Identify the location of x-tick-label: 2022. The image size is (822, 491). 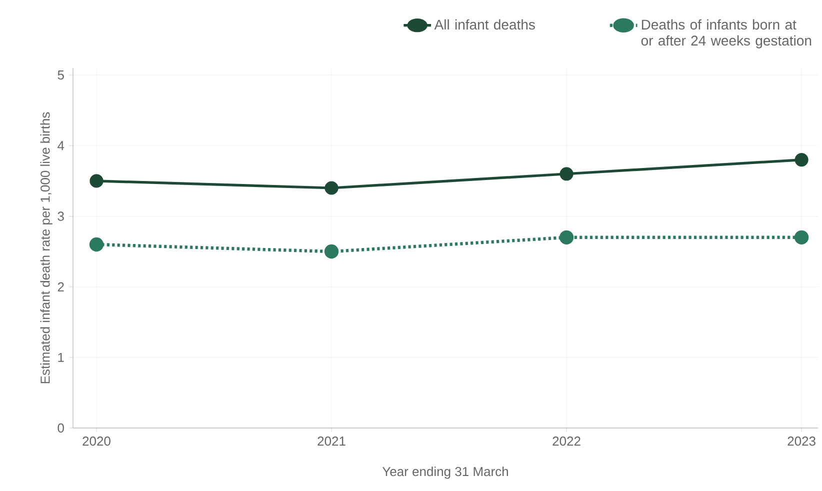
(566, 441).